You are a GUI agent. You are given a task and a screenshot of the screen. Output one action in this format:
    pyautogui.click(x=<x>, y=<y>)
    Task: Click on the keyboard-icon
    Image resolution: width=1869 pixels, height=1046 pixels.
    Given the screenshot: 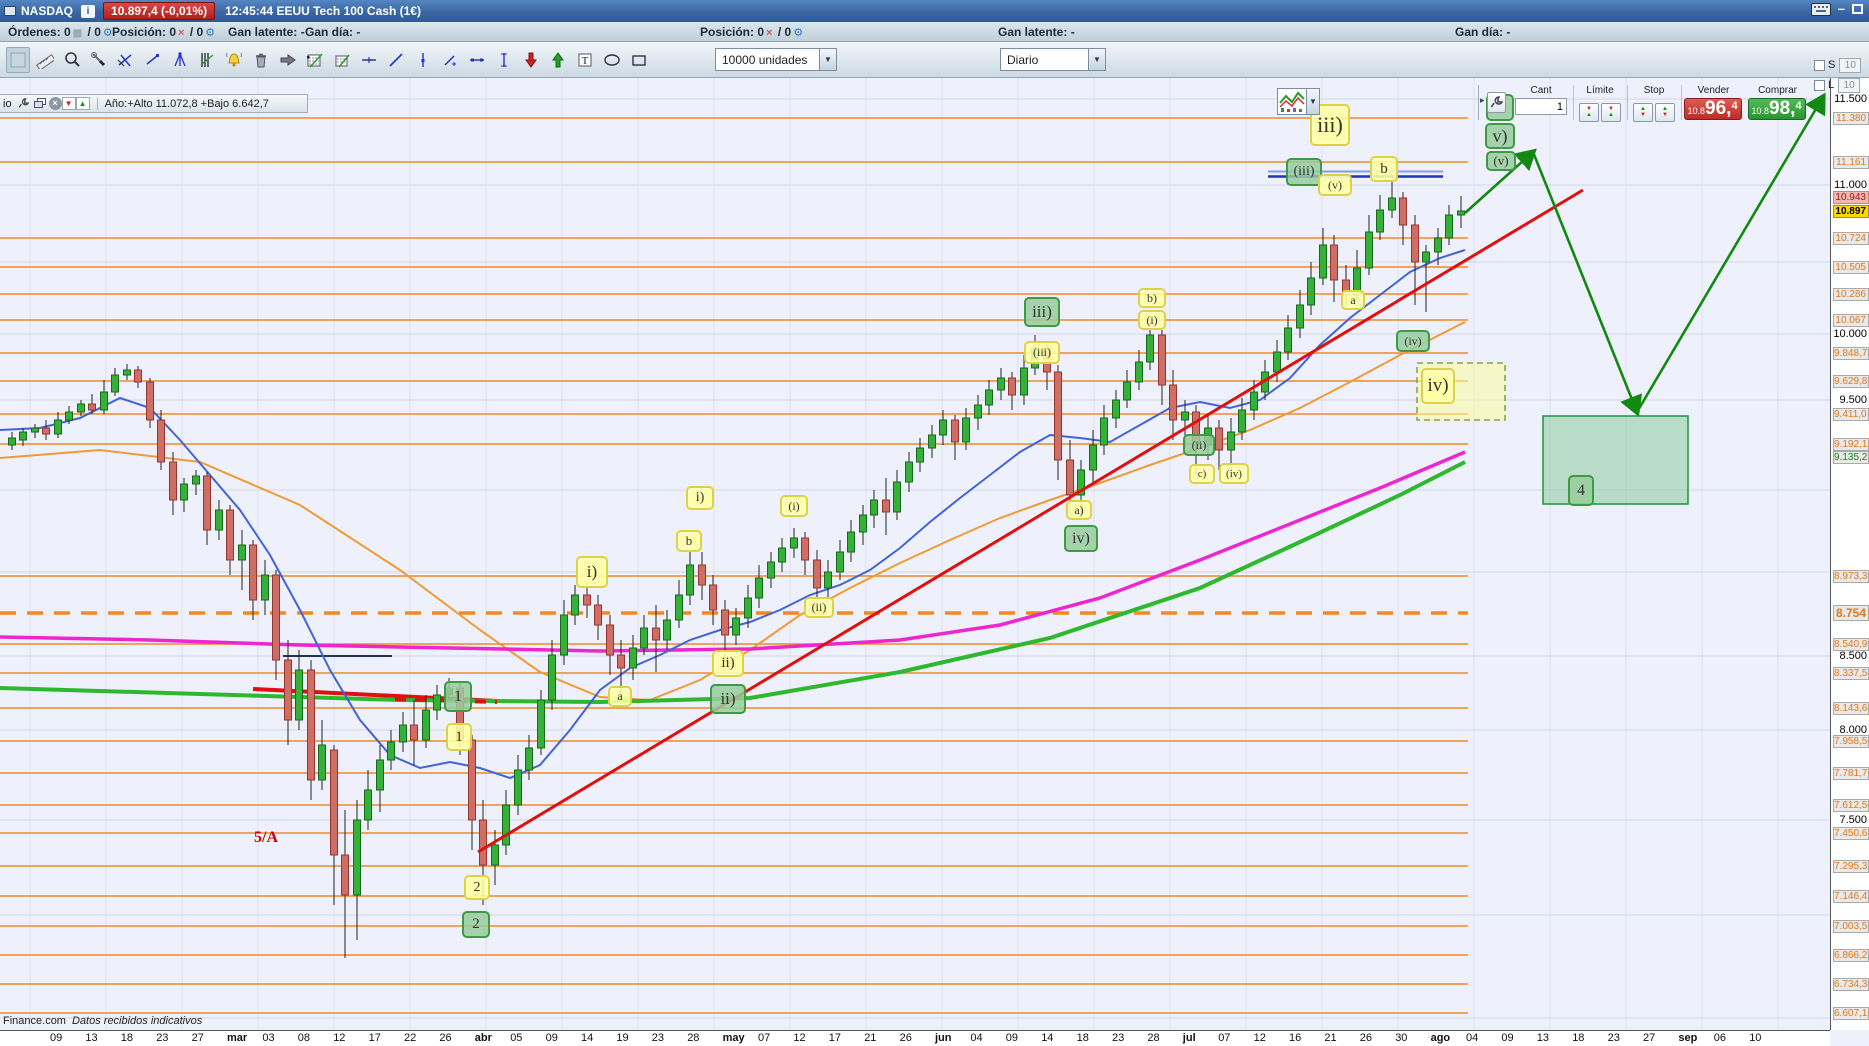 What is the action you would take?
    pyautogui.click(x=1820, y=9)
    